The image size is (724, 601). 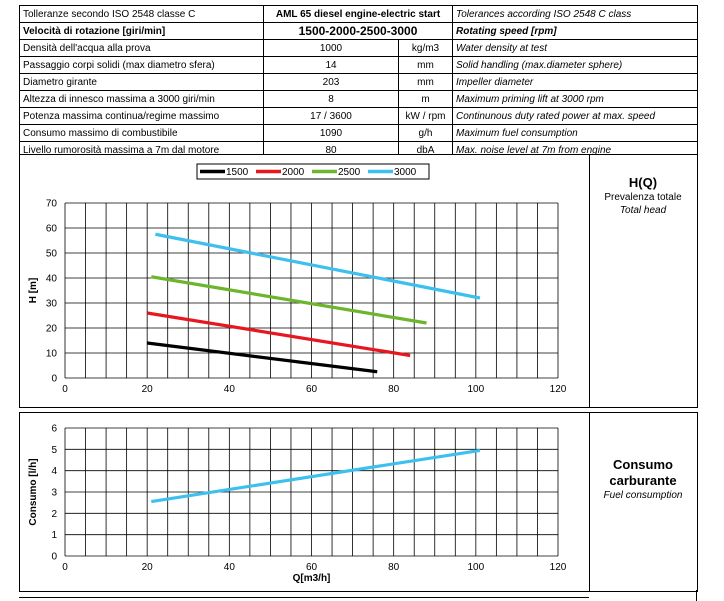 I want to click on spec-label-it: Densità dell'acqua alla prova, so click(x=141, y=48).